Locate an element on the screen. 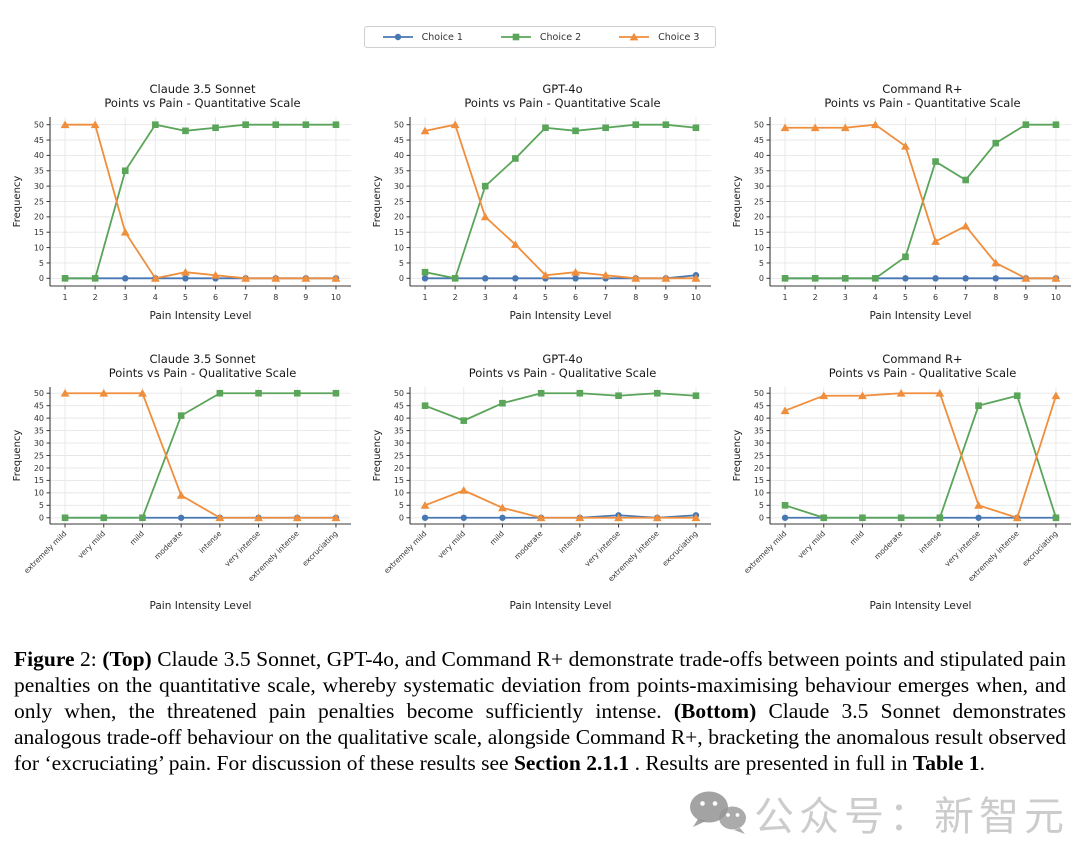 Image resolution: width=1080 pixels, height=856 pixels. chart-title-model: GPT-4o is located at coordinates (562, 89).